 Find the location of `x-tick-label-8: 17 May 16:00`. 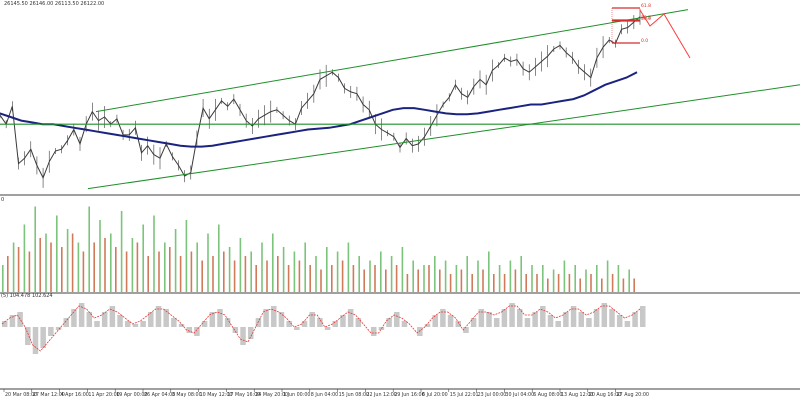

x-tick-label-8: 17 May 16:00 is located at coordinates (243, 395).